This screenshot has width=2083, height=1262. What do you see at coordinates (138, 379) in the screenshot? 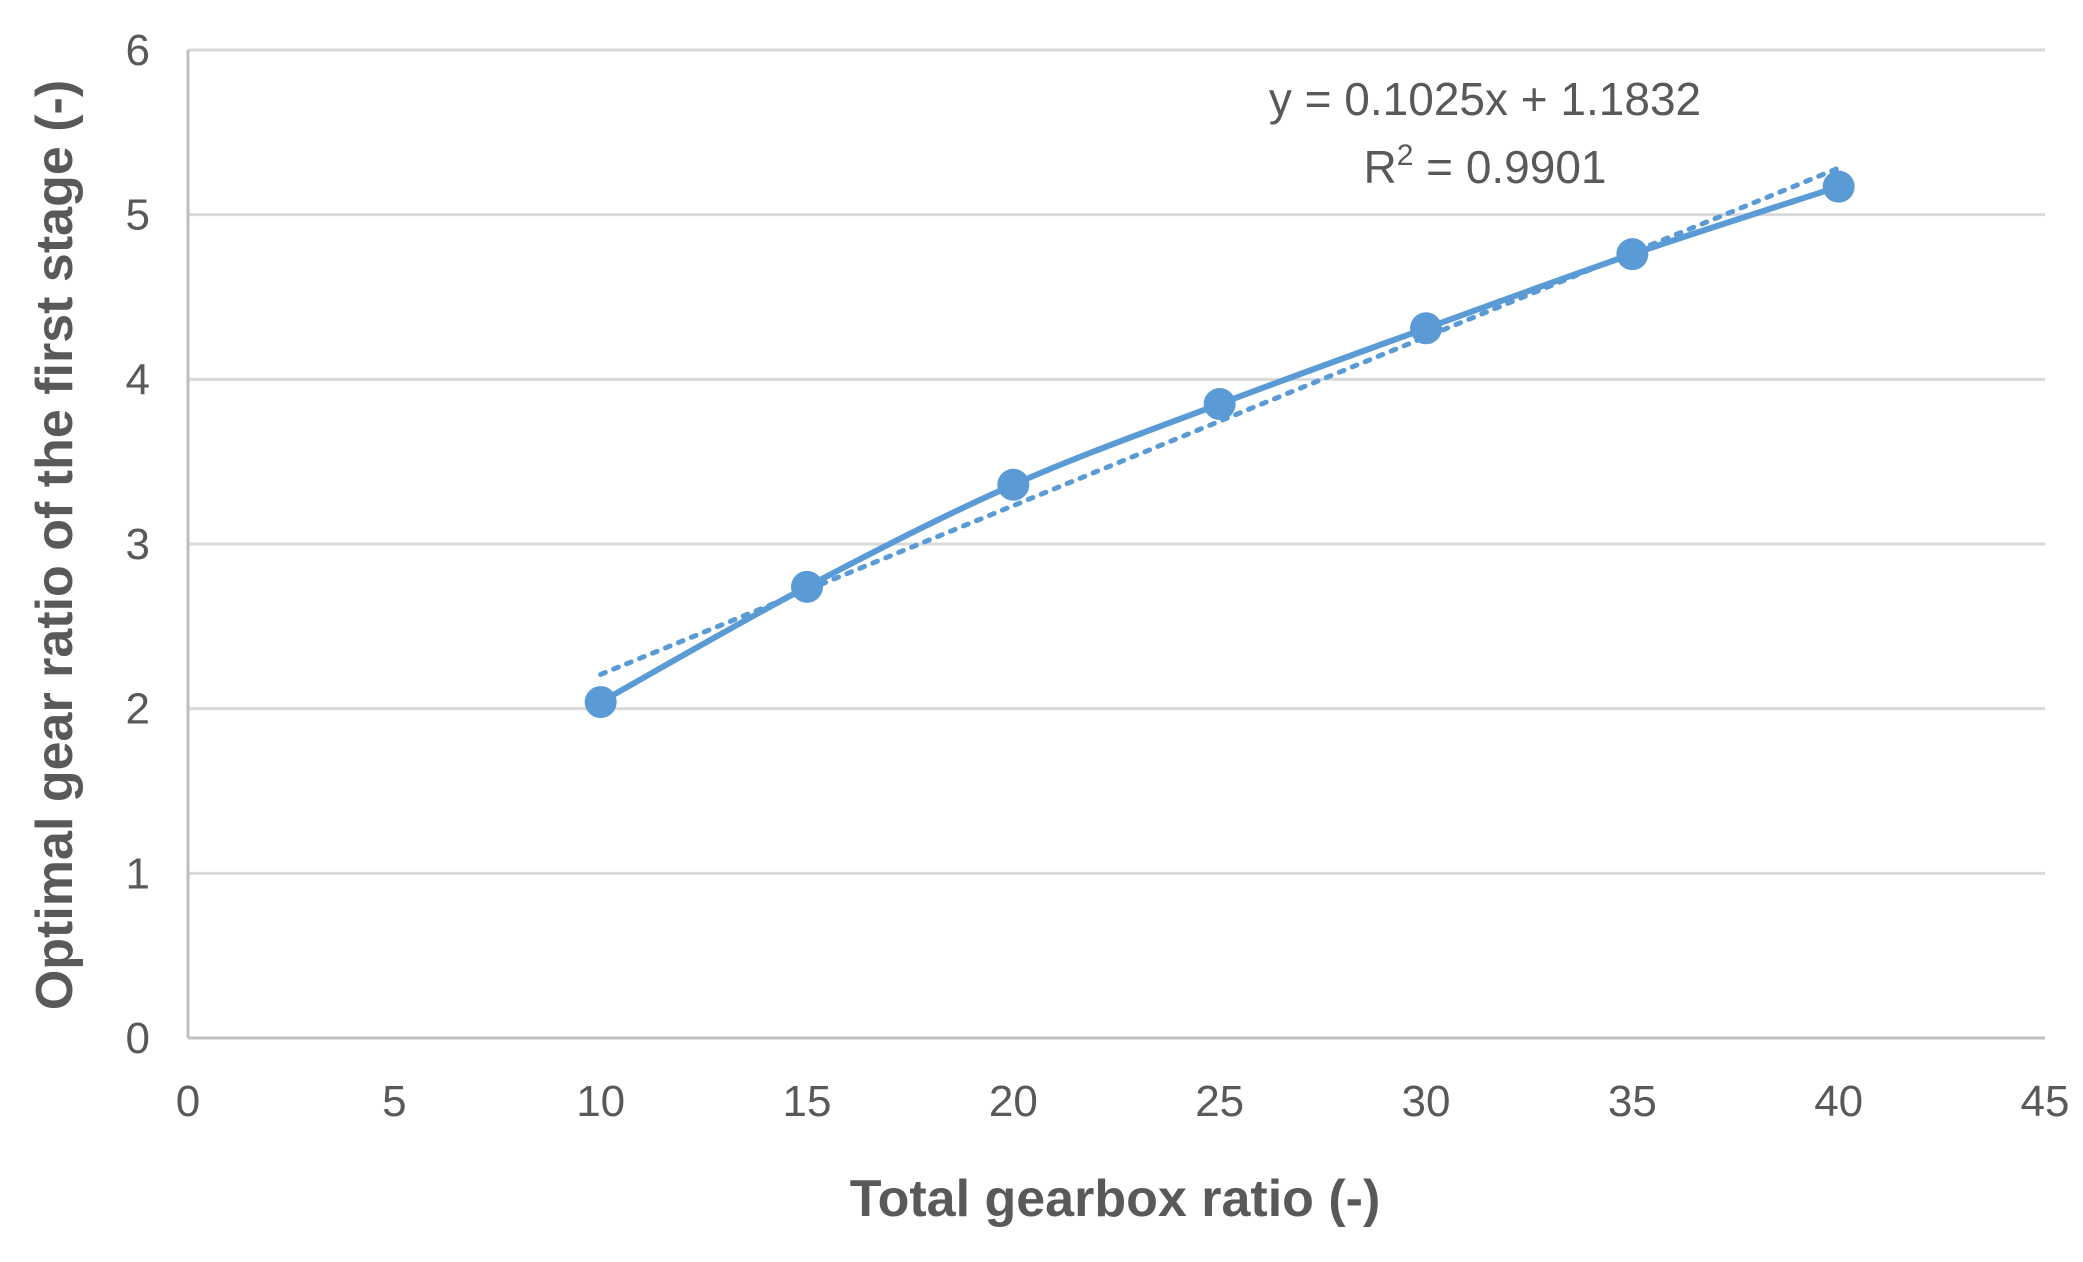
I see `y-tick-label: 4` at bounding box center [138, 379].